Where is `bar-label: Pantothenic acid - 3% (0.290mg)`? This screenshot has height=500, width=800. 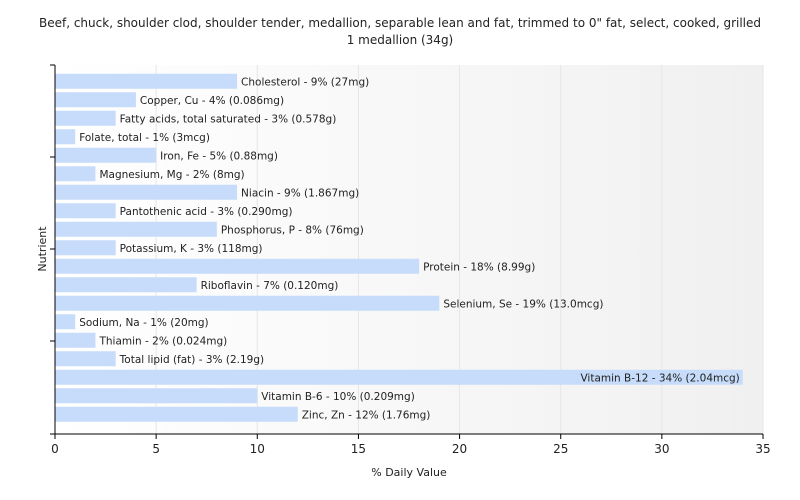
bar-label: Pantothenic acid - 3% (0.290mg) is located at coordinates (206, 212).